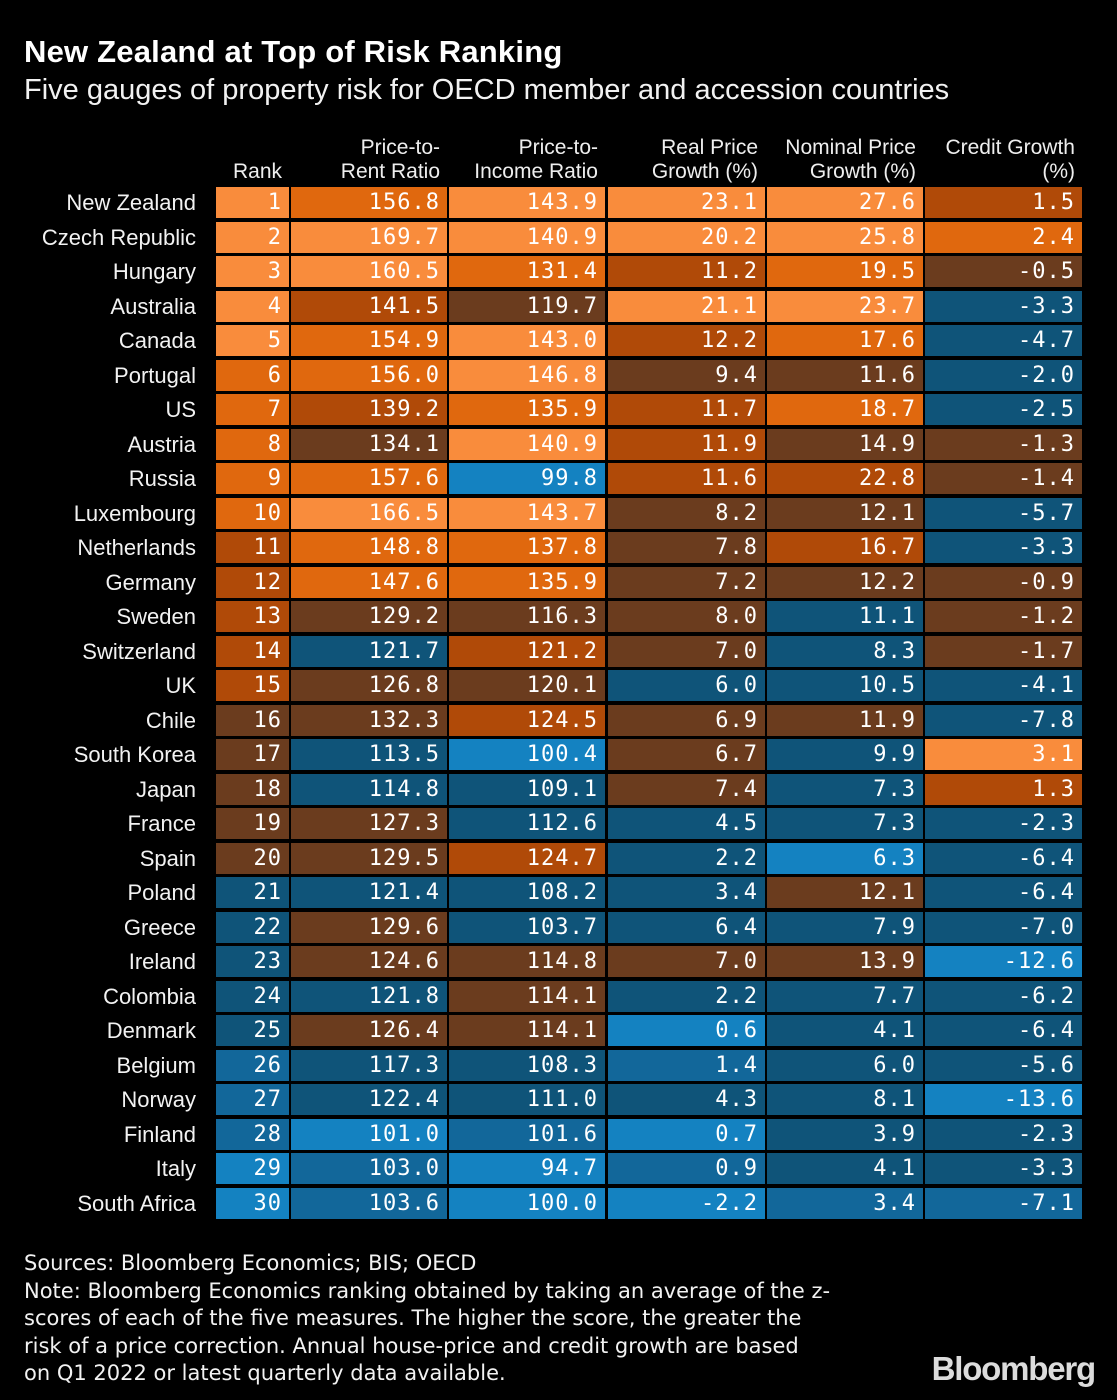 Image resolution: width=1117 pixels, height=1400 pixels. I want to click on country-label: Colombia, so click(149, 996).